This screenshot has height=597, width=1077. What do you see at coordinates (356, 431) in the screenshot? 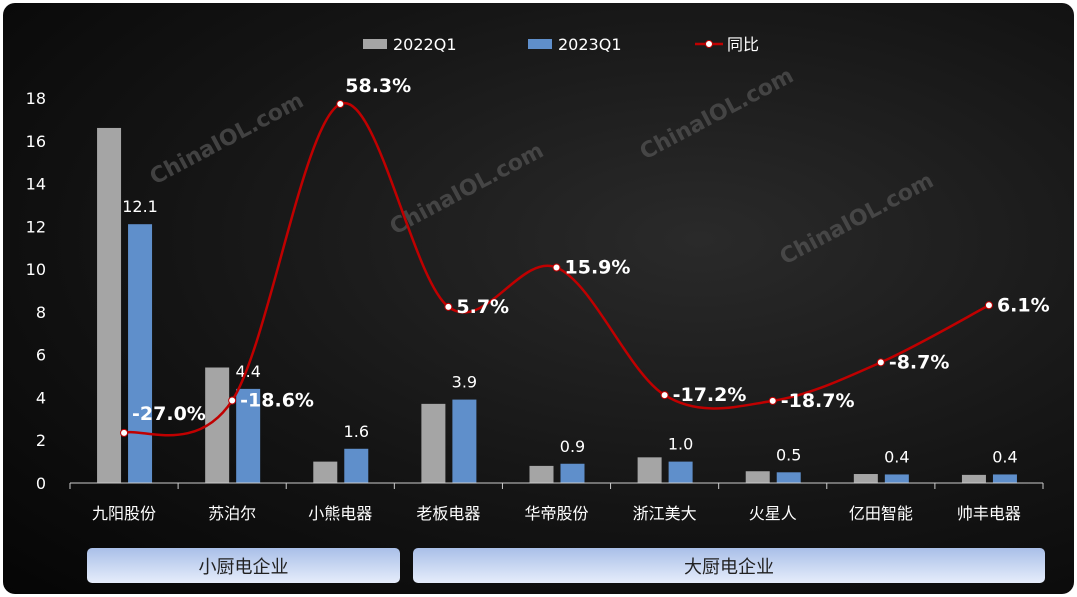
I see `bar-data-label: 1.6` at bounding box center [356, 431].